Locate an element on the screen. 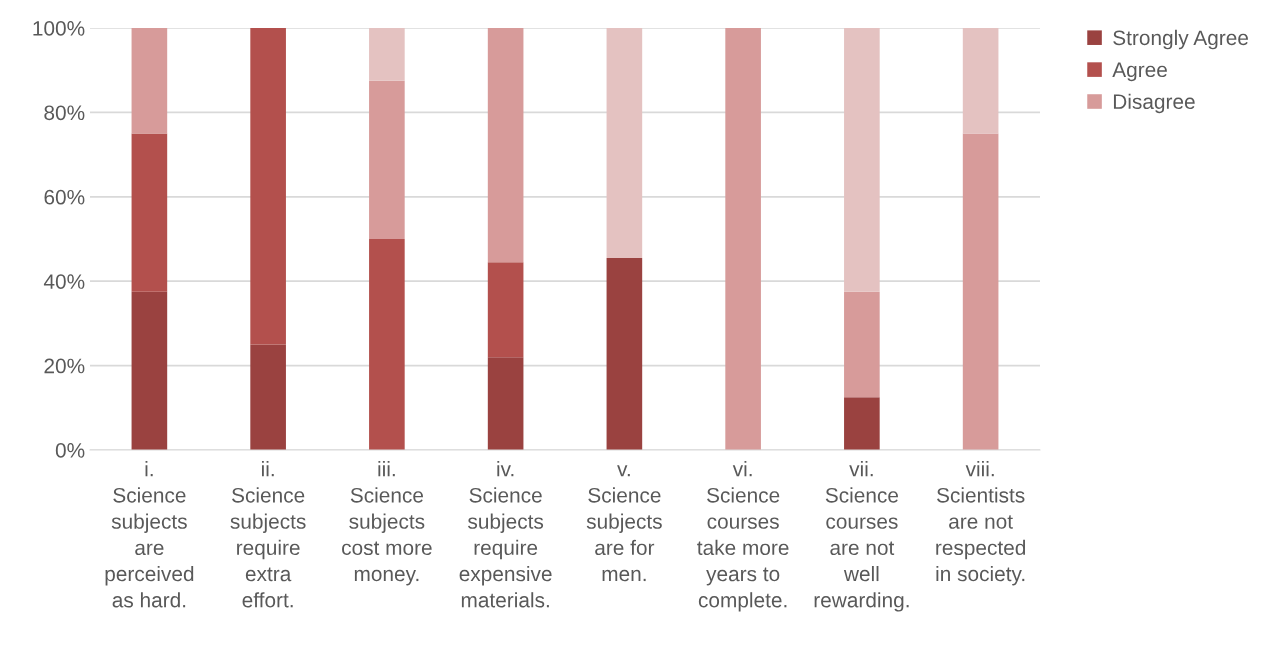  x-tick-label: ii. Science subjects require extra effort. is located at coordinates (268, 534).